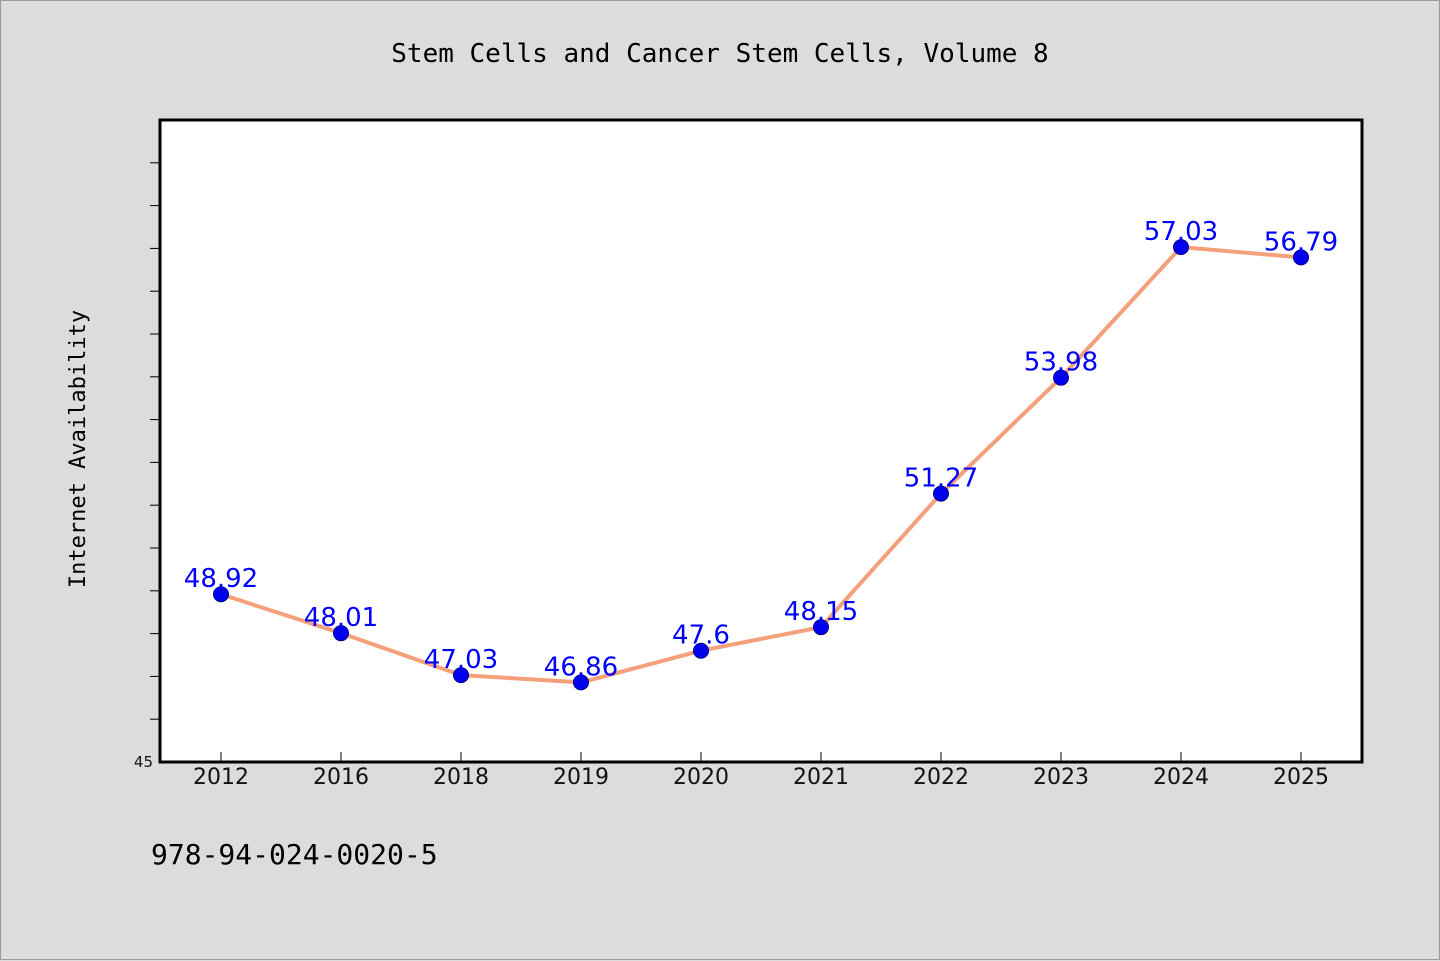  What do you see at coordinates (1181, 777) in the screenshot?
I see `x-tick-label: 2024` at bounding box center [1181, 777].